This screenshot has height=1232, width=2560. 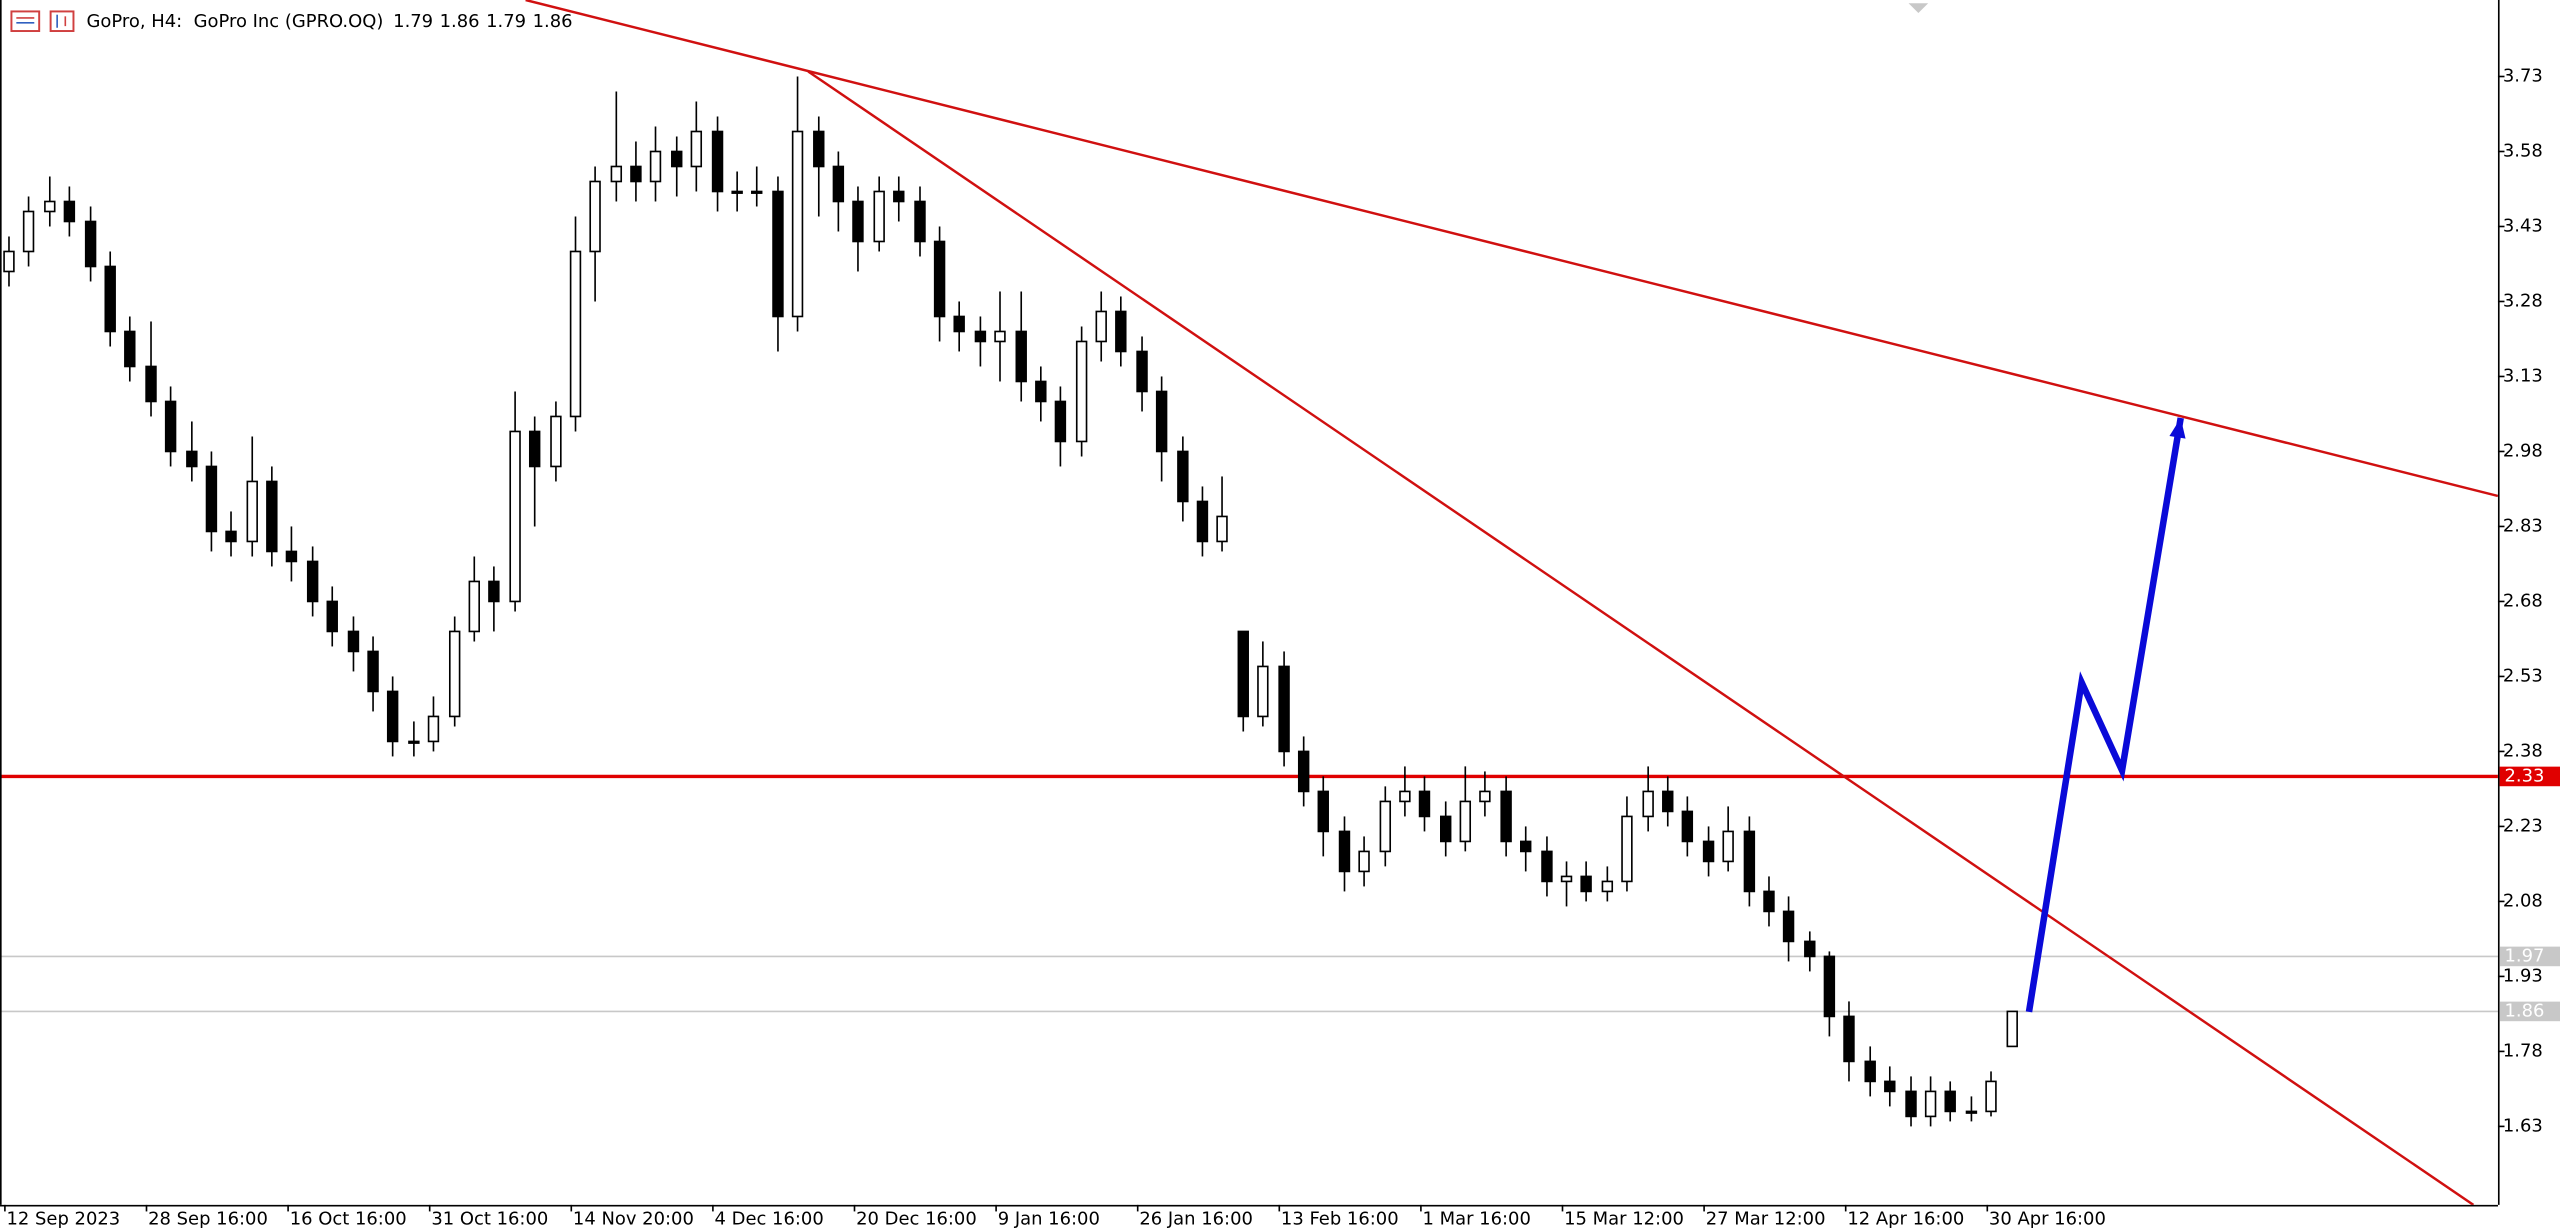 I want to click on y-tick-label: 3.73, so click(x=2523, y=75).